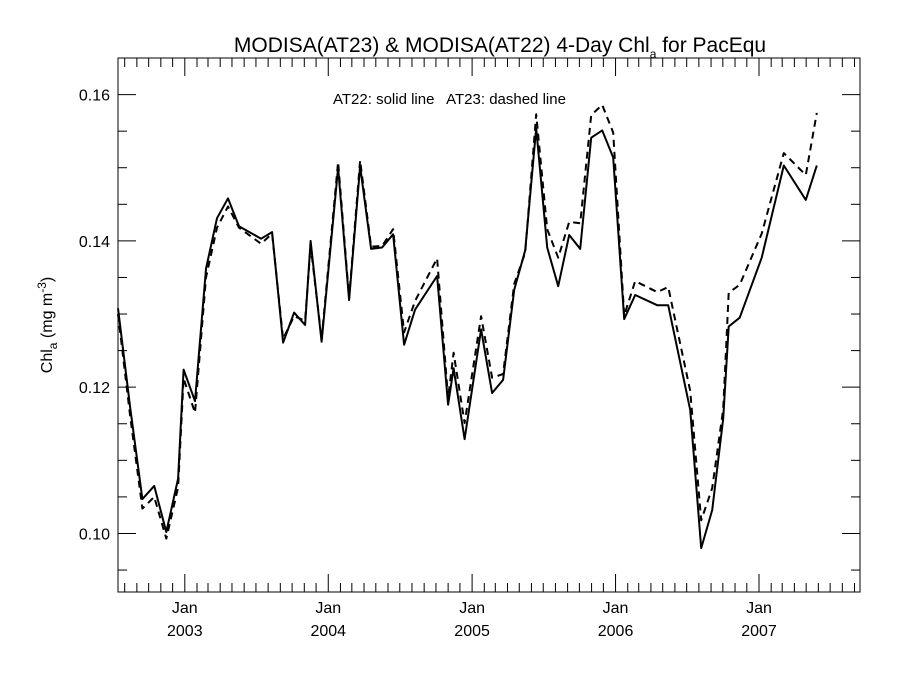  Describe the element at coordinates (185, 631) in the screenshot. I see `x-tick-label-year: 2003` at that location.